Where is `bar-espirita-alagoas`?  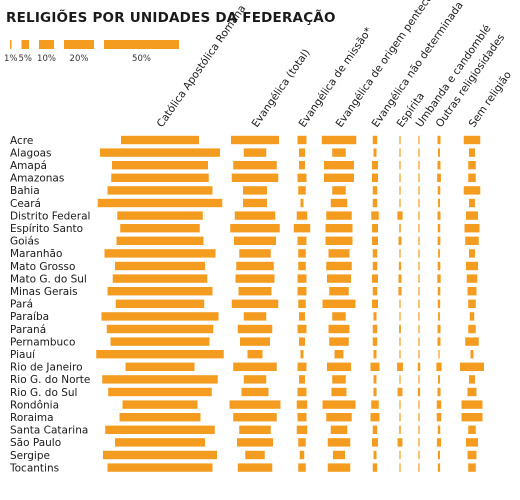
bar-espirita-alagoas is located at coordinates (400, 152).